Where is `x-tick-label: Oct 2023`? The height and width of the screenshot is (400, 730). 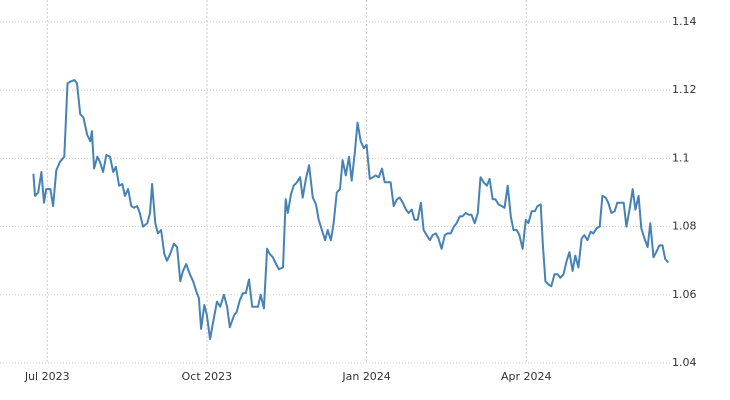 x-tick-label: Oct 2023 is located at coordinates (207, 376).